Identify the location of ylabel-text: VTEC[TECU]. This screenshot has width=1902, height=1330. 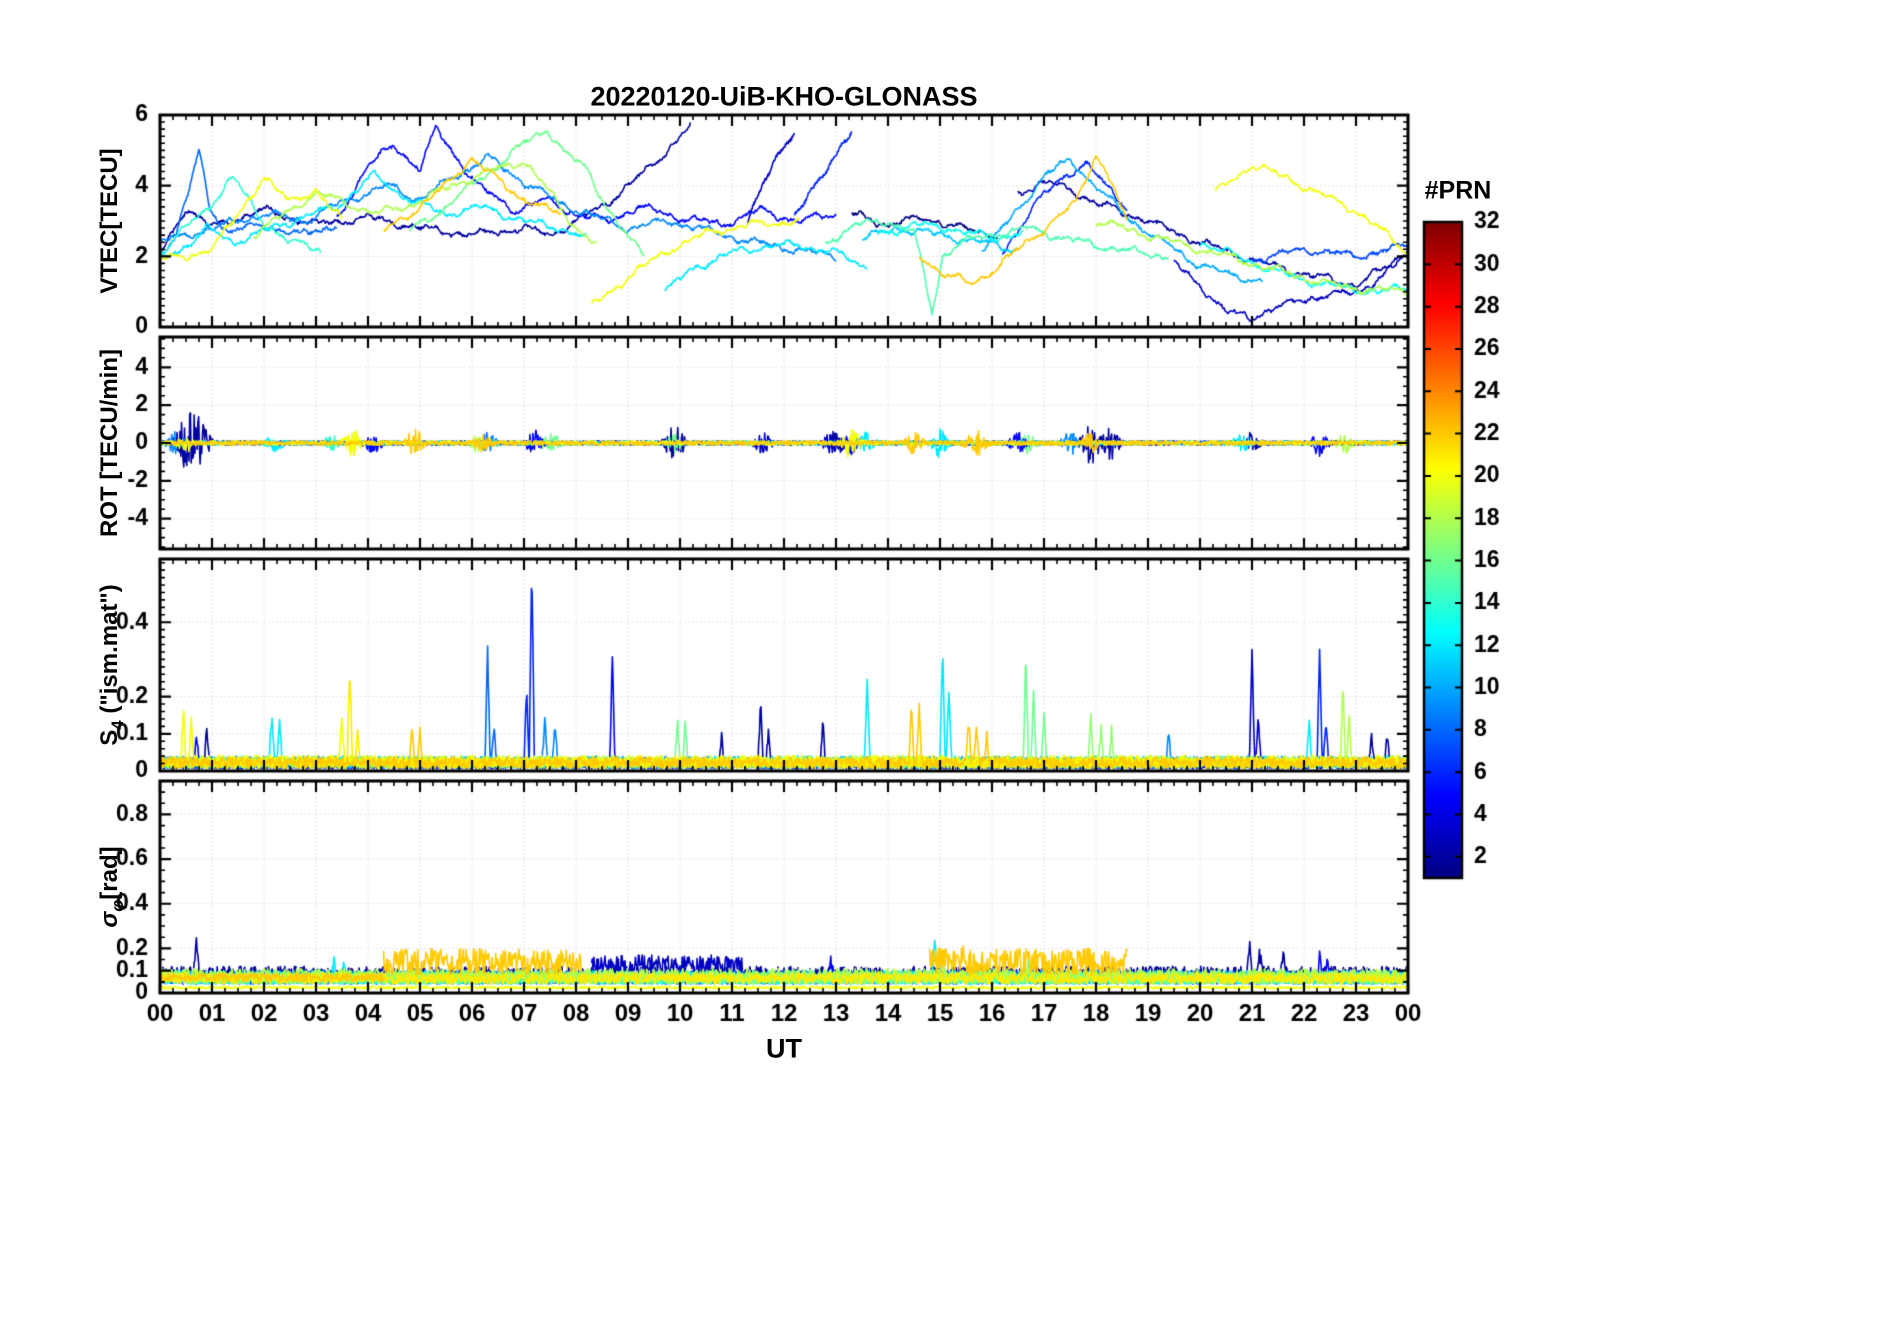
(109, 221).